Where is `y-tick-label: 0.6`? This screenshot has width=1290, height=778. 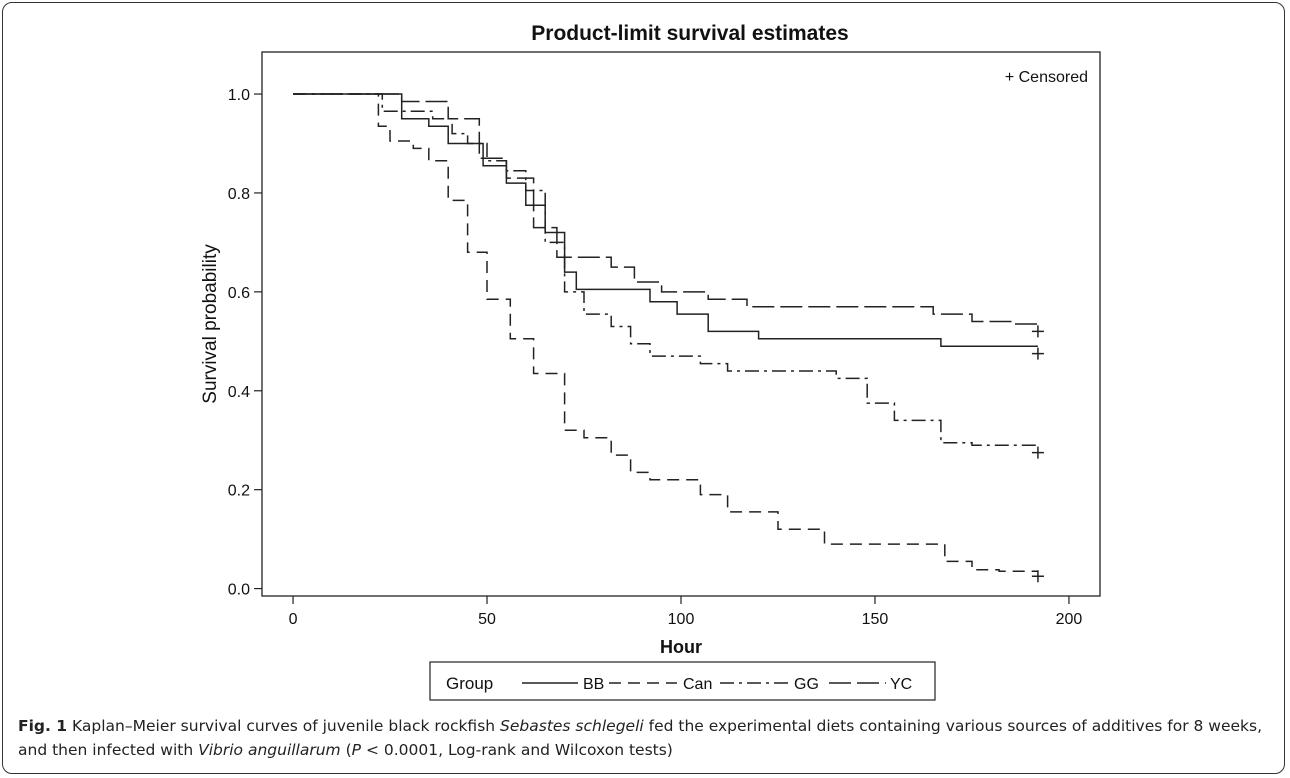 y-tick-label: 0.6 is located at coordinates (239, 293).